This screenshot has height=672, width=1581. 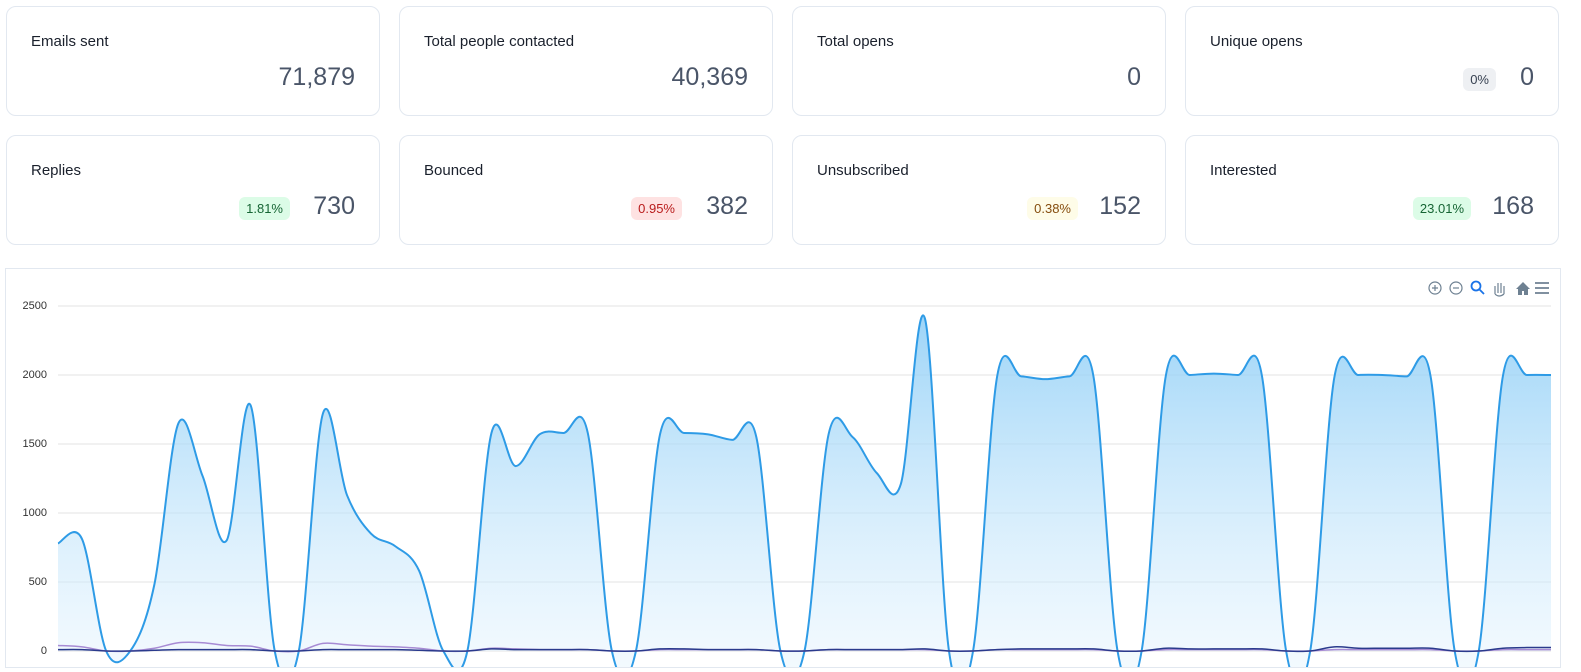 I want to click on card-badge: 1.81%, so click(x=264, y=208).